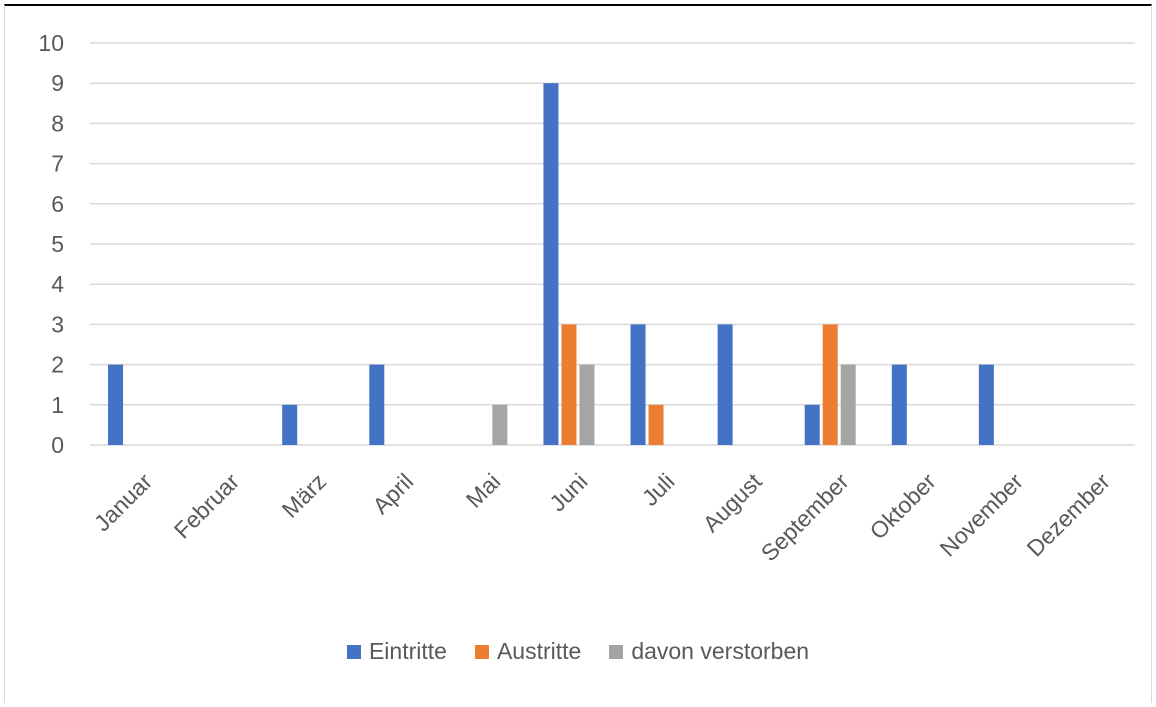 The width and height of the screenshot is (1156, 707). Describe the element at coordinates (658, 489) in the screenshot. I see `x-tick-label: Juli` at that location.